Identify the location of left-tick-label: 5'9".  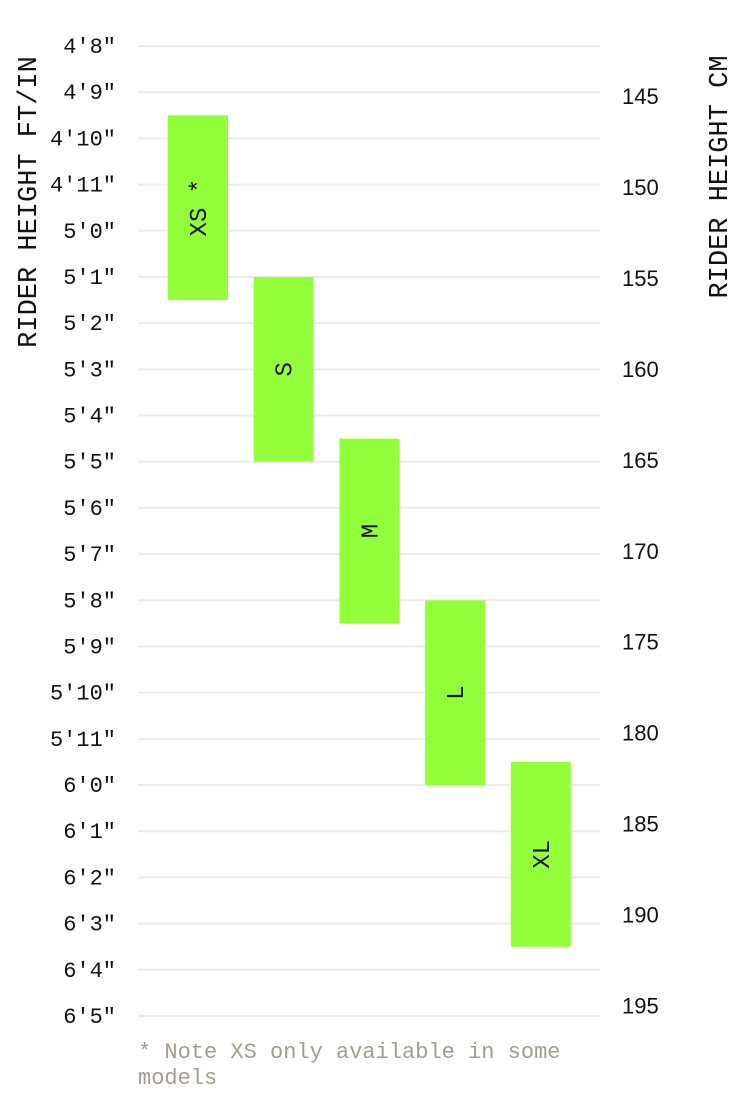
(89, 647).